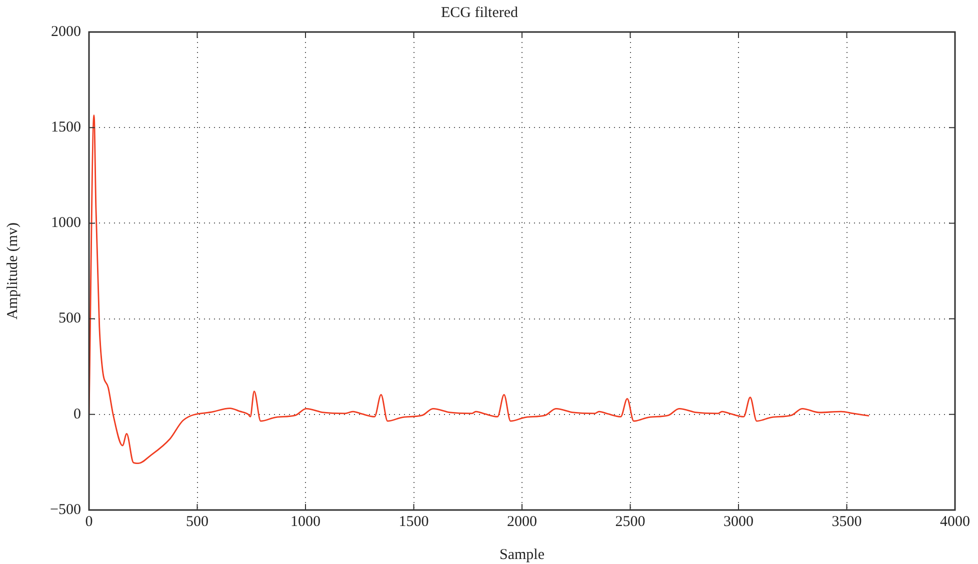 The height and width of the screenshot is (564, 978). I want to click on y-tick-label: 500, so click(69, 318).